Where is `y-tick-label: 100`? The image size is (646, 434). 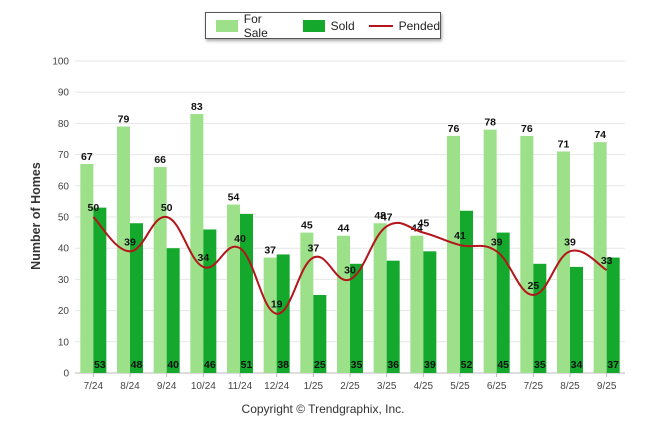 y-tick-label: 100 is located at coordinates (60, 62).